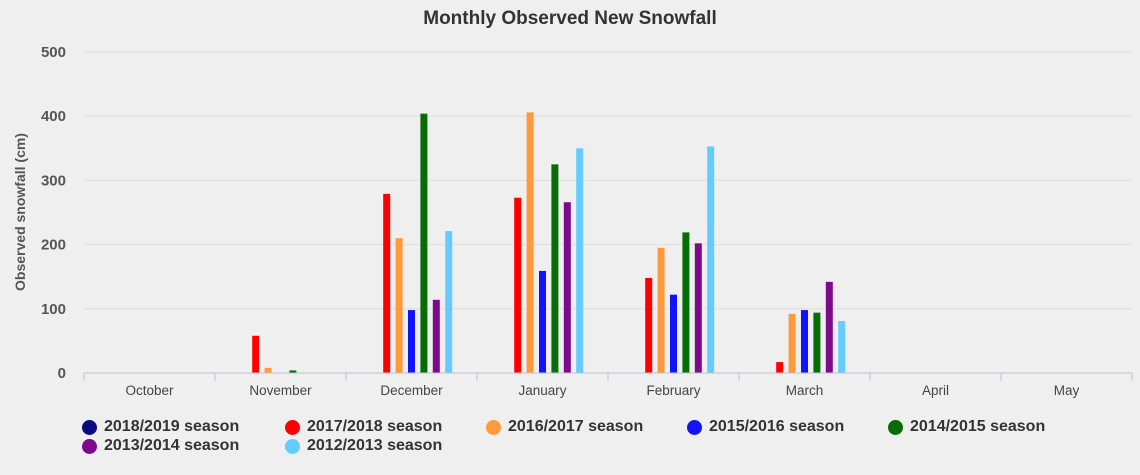 Image resolution: width=1140 pixels, height=475 pixels. Describe the element at coordinates (1067, 390) in the screenshot. I see `x-tick-label: May` at that location.